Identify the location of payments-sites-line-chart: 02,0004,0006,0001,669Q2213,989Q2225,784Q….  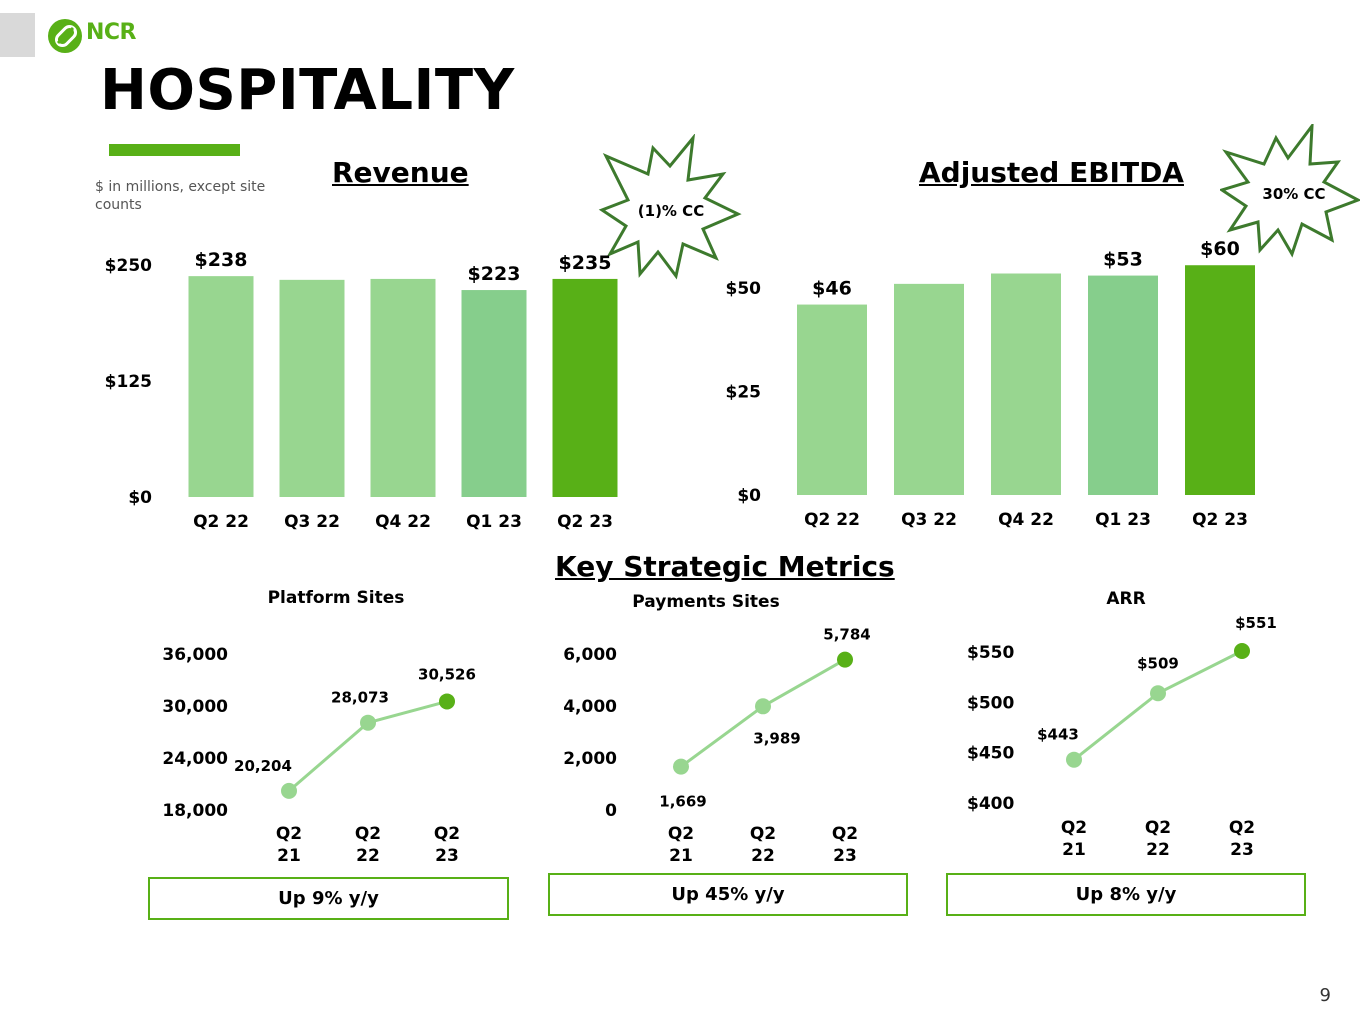
(717, 746).